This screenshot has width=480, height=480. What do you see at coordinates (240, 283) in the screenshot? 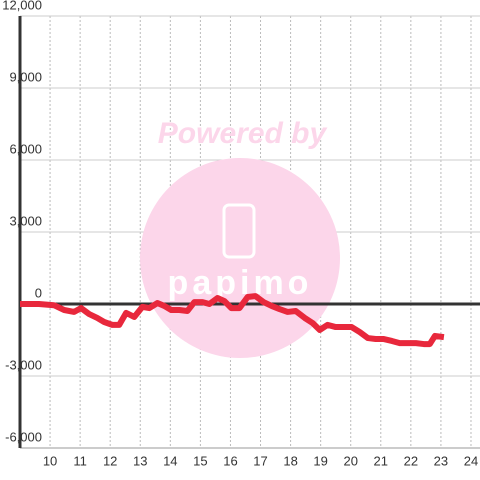
I see `watermark-logo: papimo` at bounding box center [240, 283].